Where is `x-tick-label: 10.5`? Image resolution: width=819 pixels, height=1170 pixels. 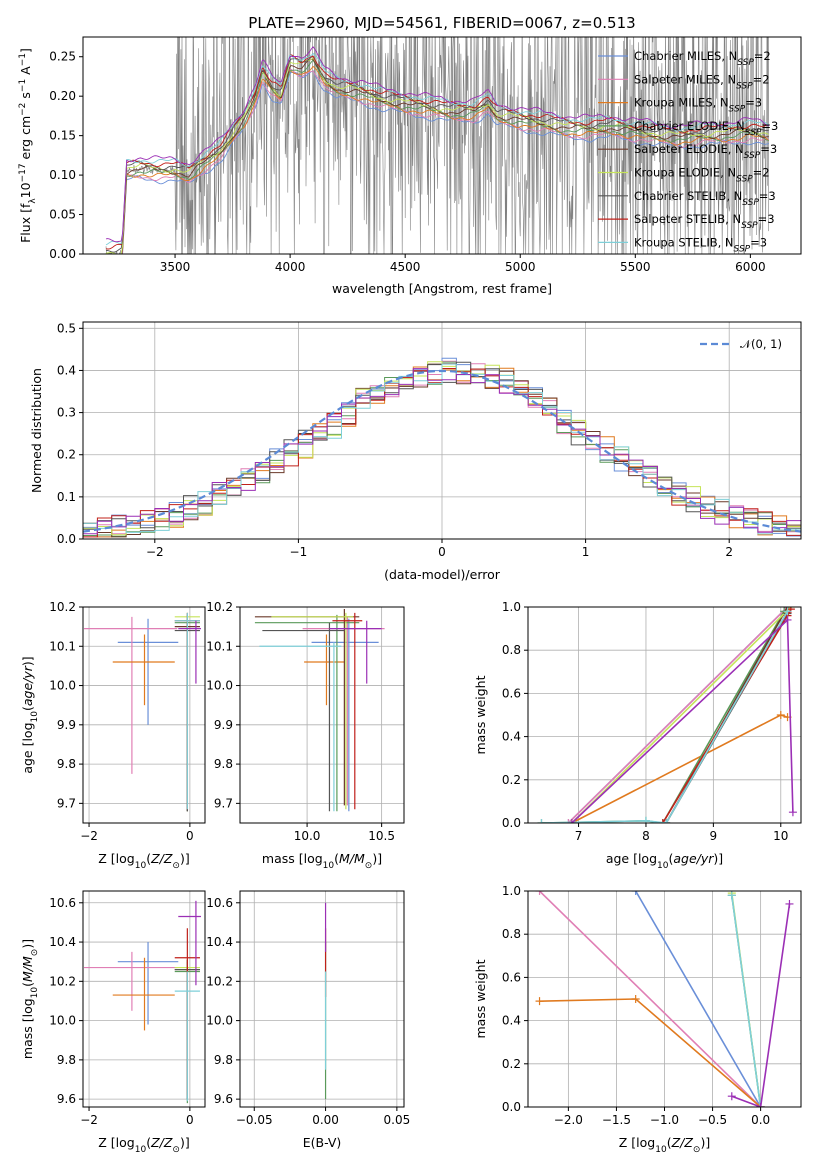 x-tick-label: 10.5 is located at coordinates (381, 836).